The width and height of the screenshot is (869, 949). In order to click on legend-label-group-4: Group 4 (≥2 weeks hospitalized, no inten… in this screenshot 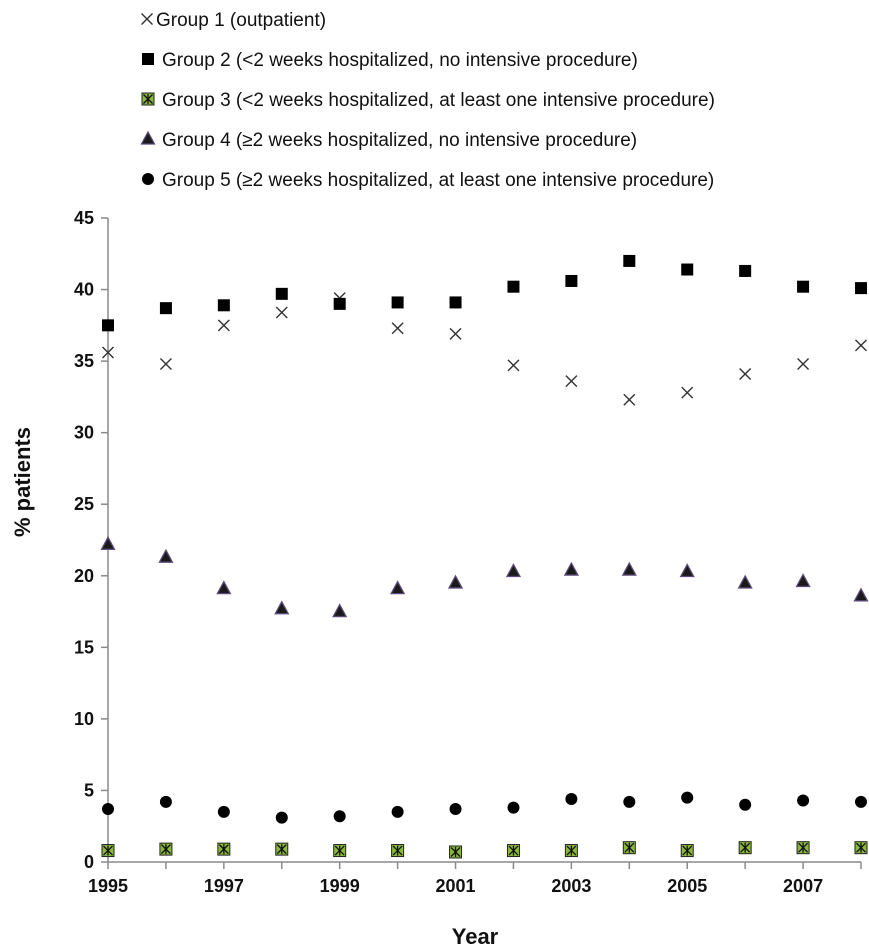, I will do `click(399, 140)`.